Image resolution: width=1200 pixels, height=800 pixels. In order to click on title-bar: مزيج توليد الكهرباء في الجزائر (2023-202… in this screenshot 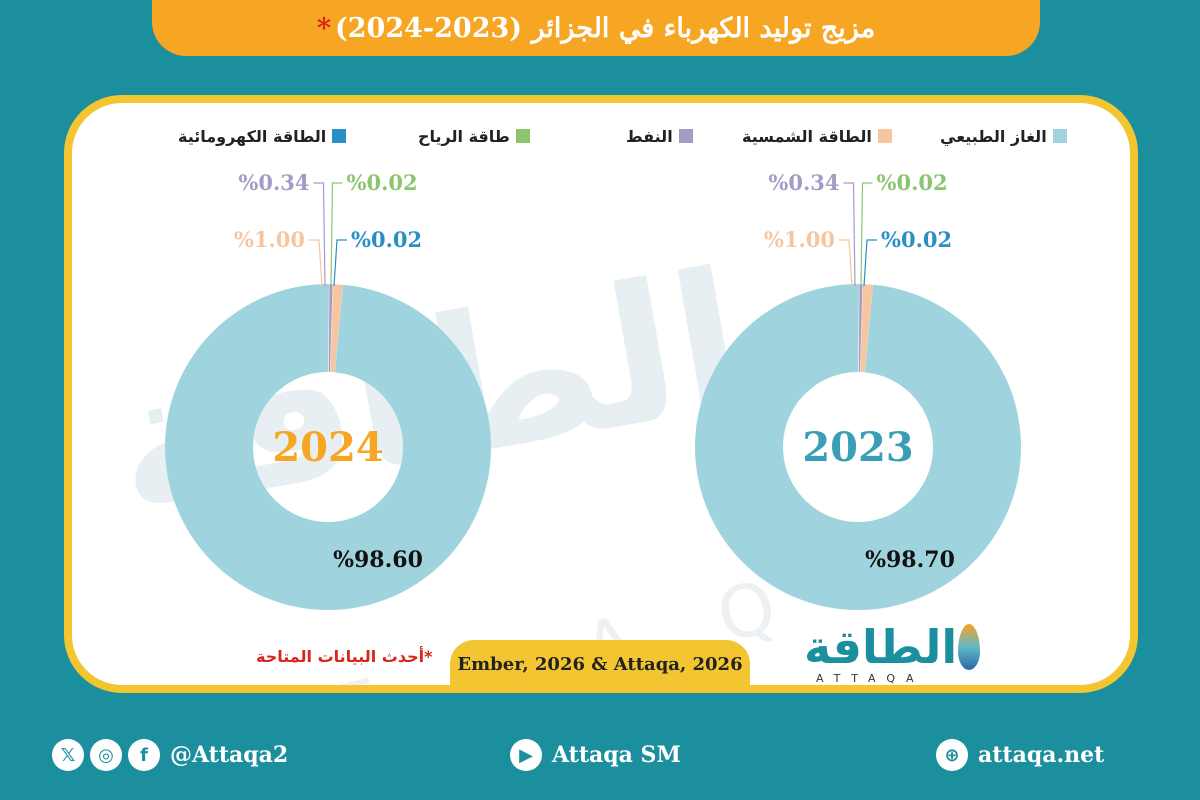, I will do `click(596, 28)`.